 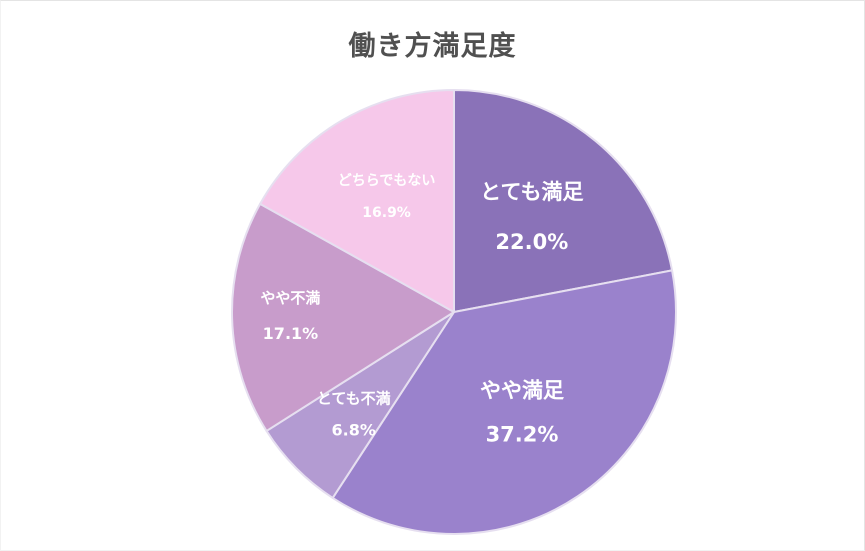 What do you see at coordinates (290, 298) in the screenshot?
I see `pie-slice-label: やや不満` at bounding box center [290, 298].